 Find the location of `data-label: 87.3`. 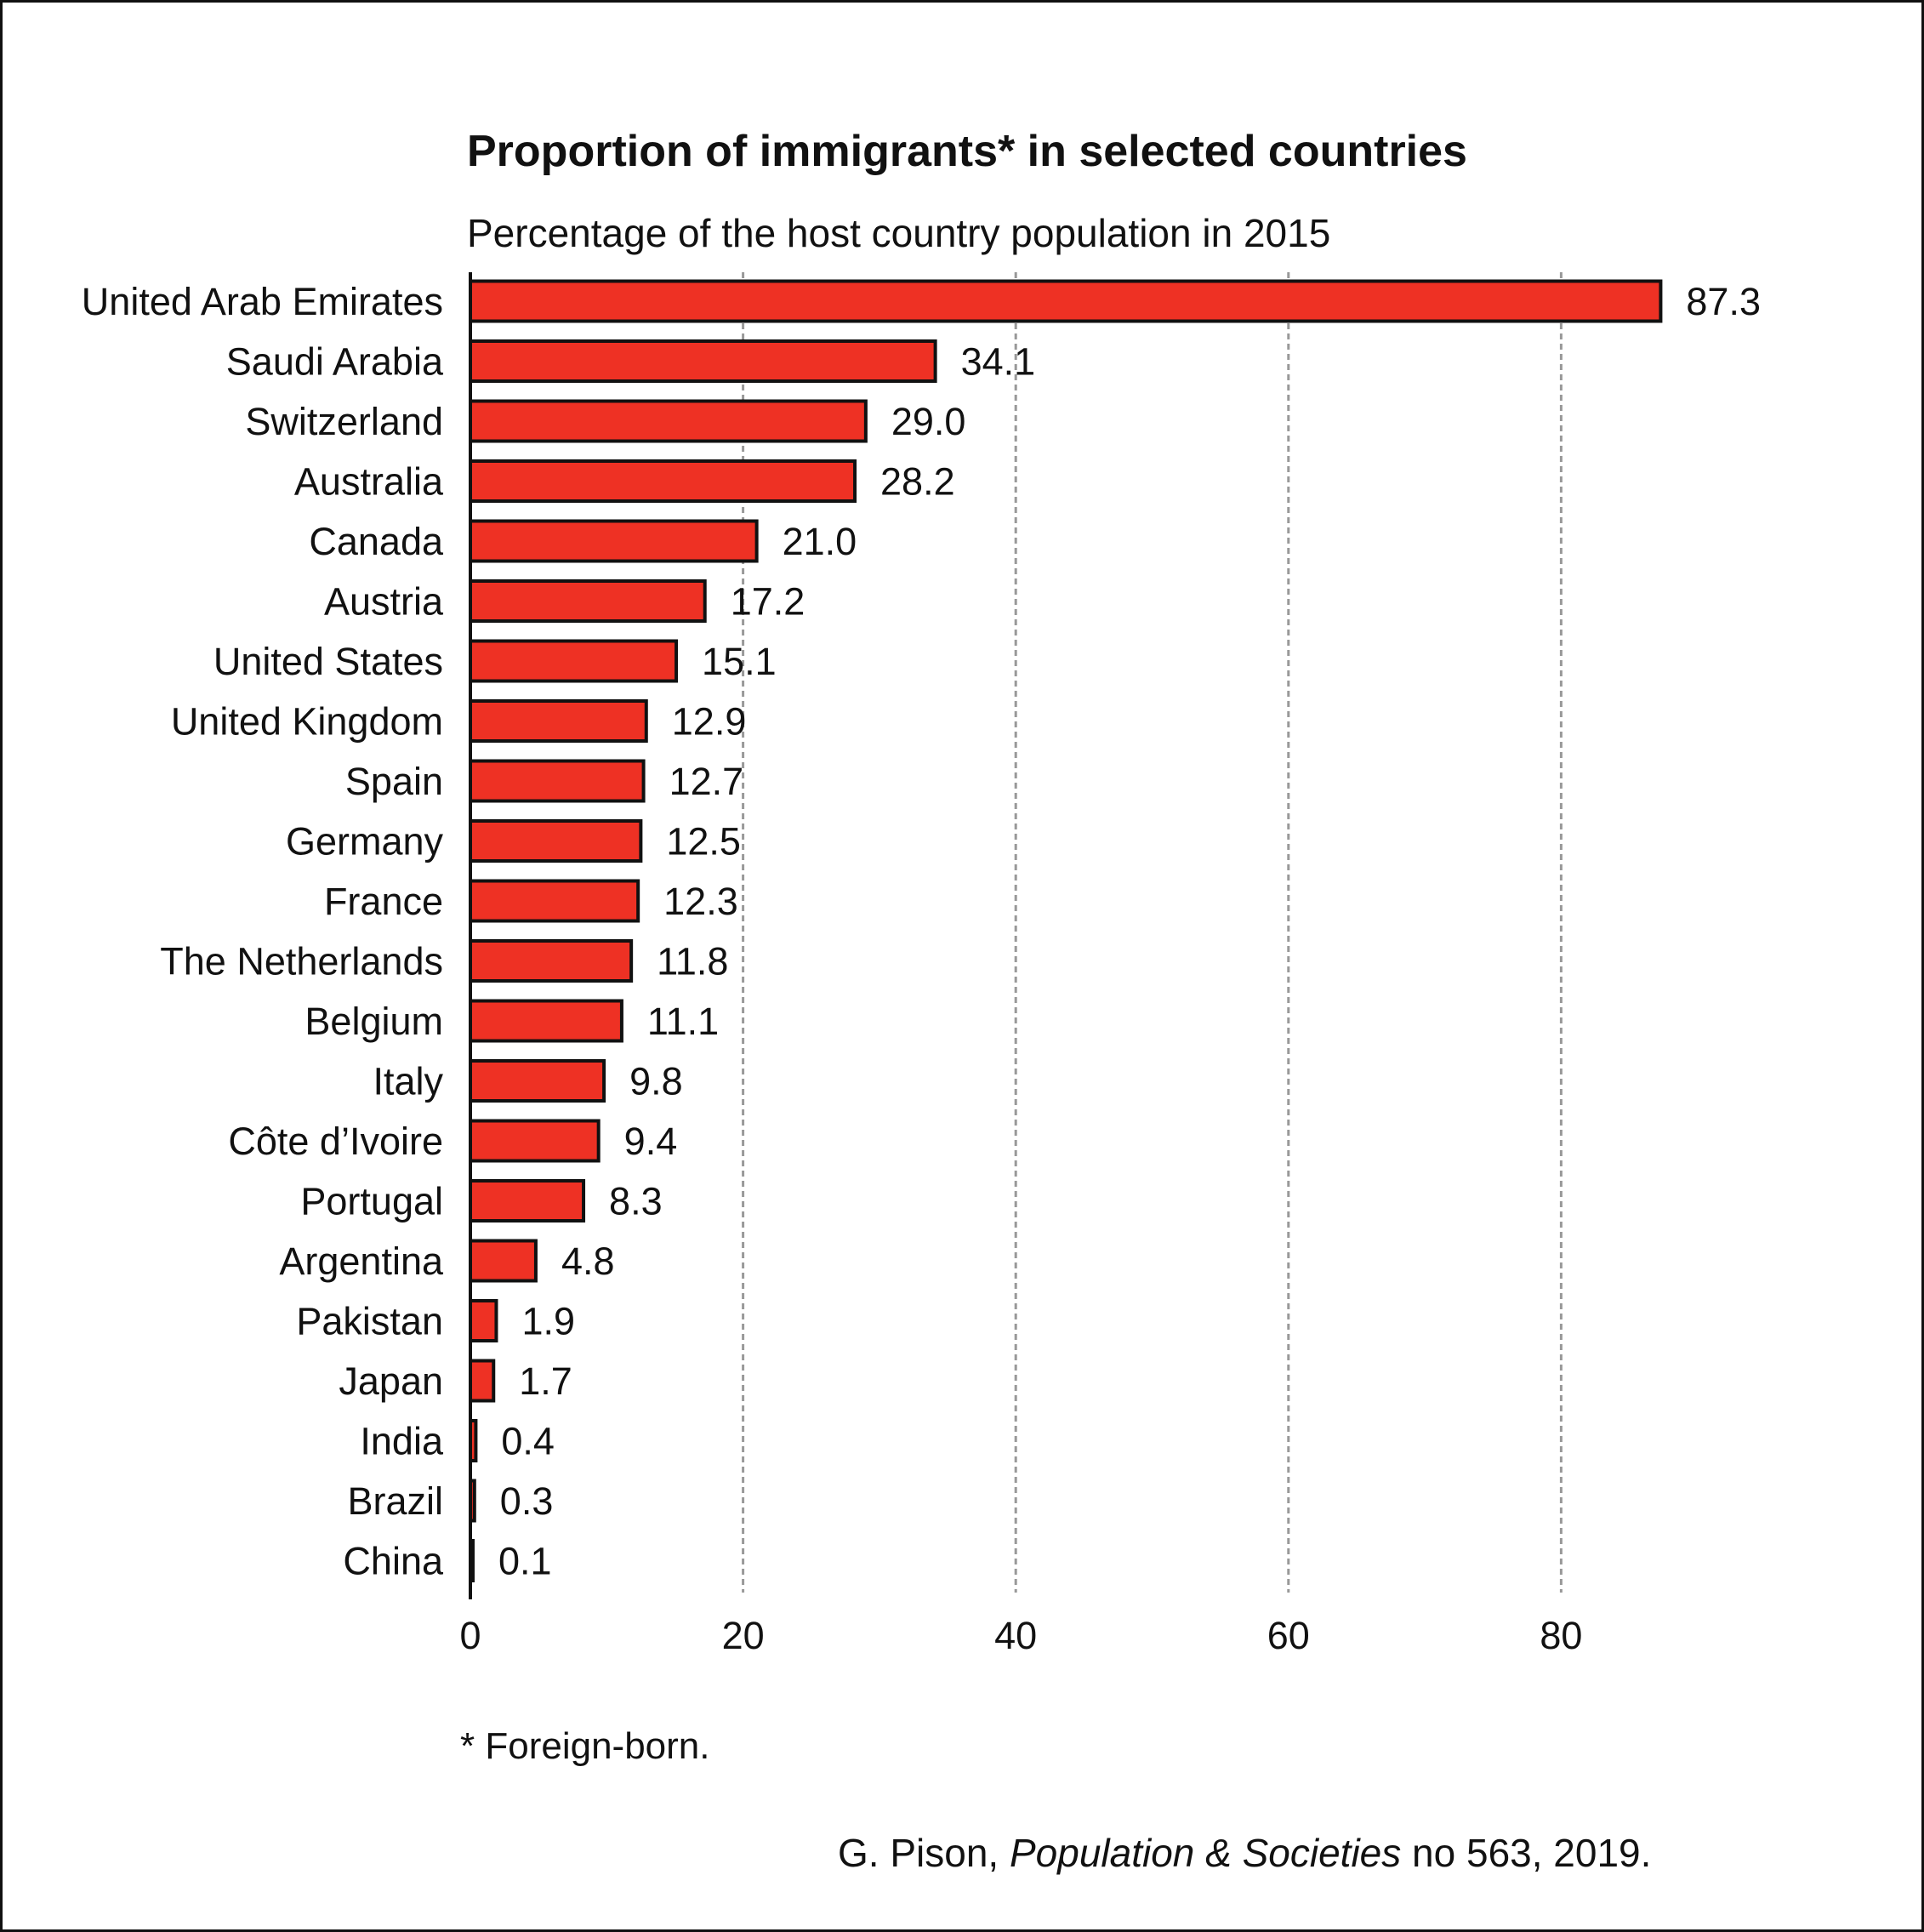

data-label: 87.3 is located at coordinates (1723, 302).